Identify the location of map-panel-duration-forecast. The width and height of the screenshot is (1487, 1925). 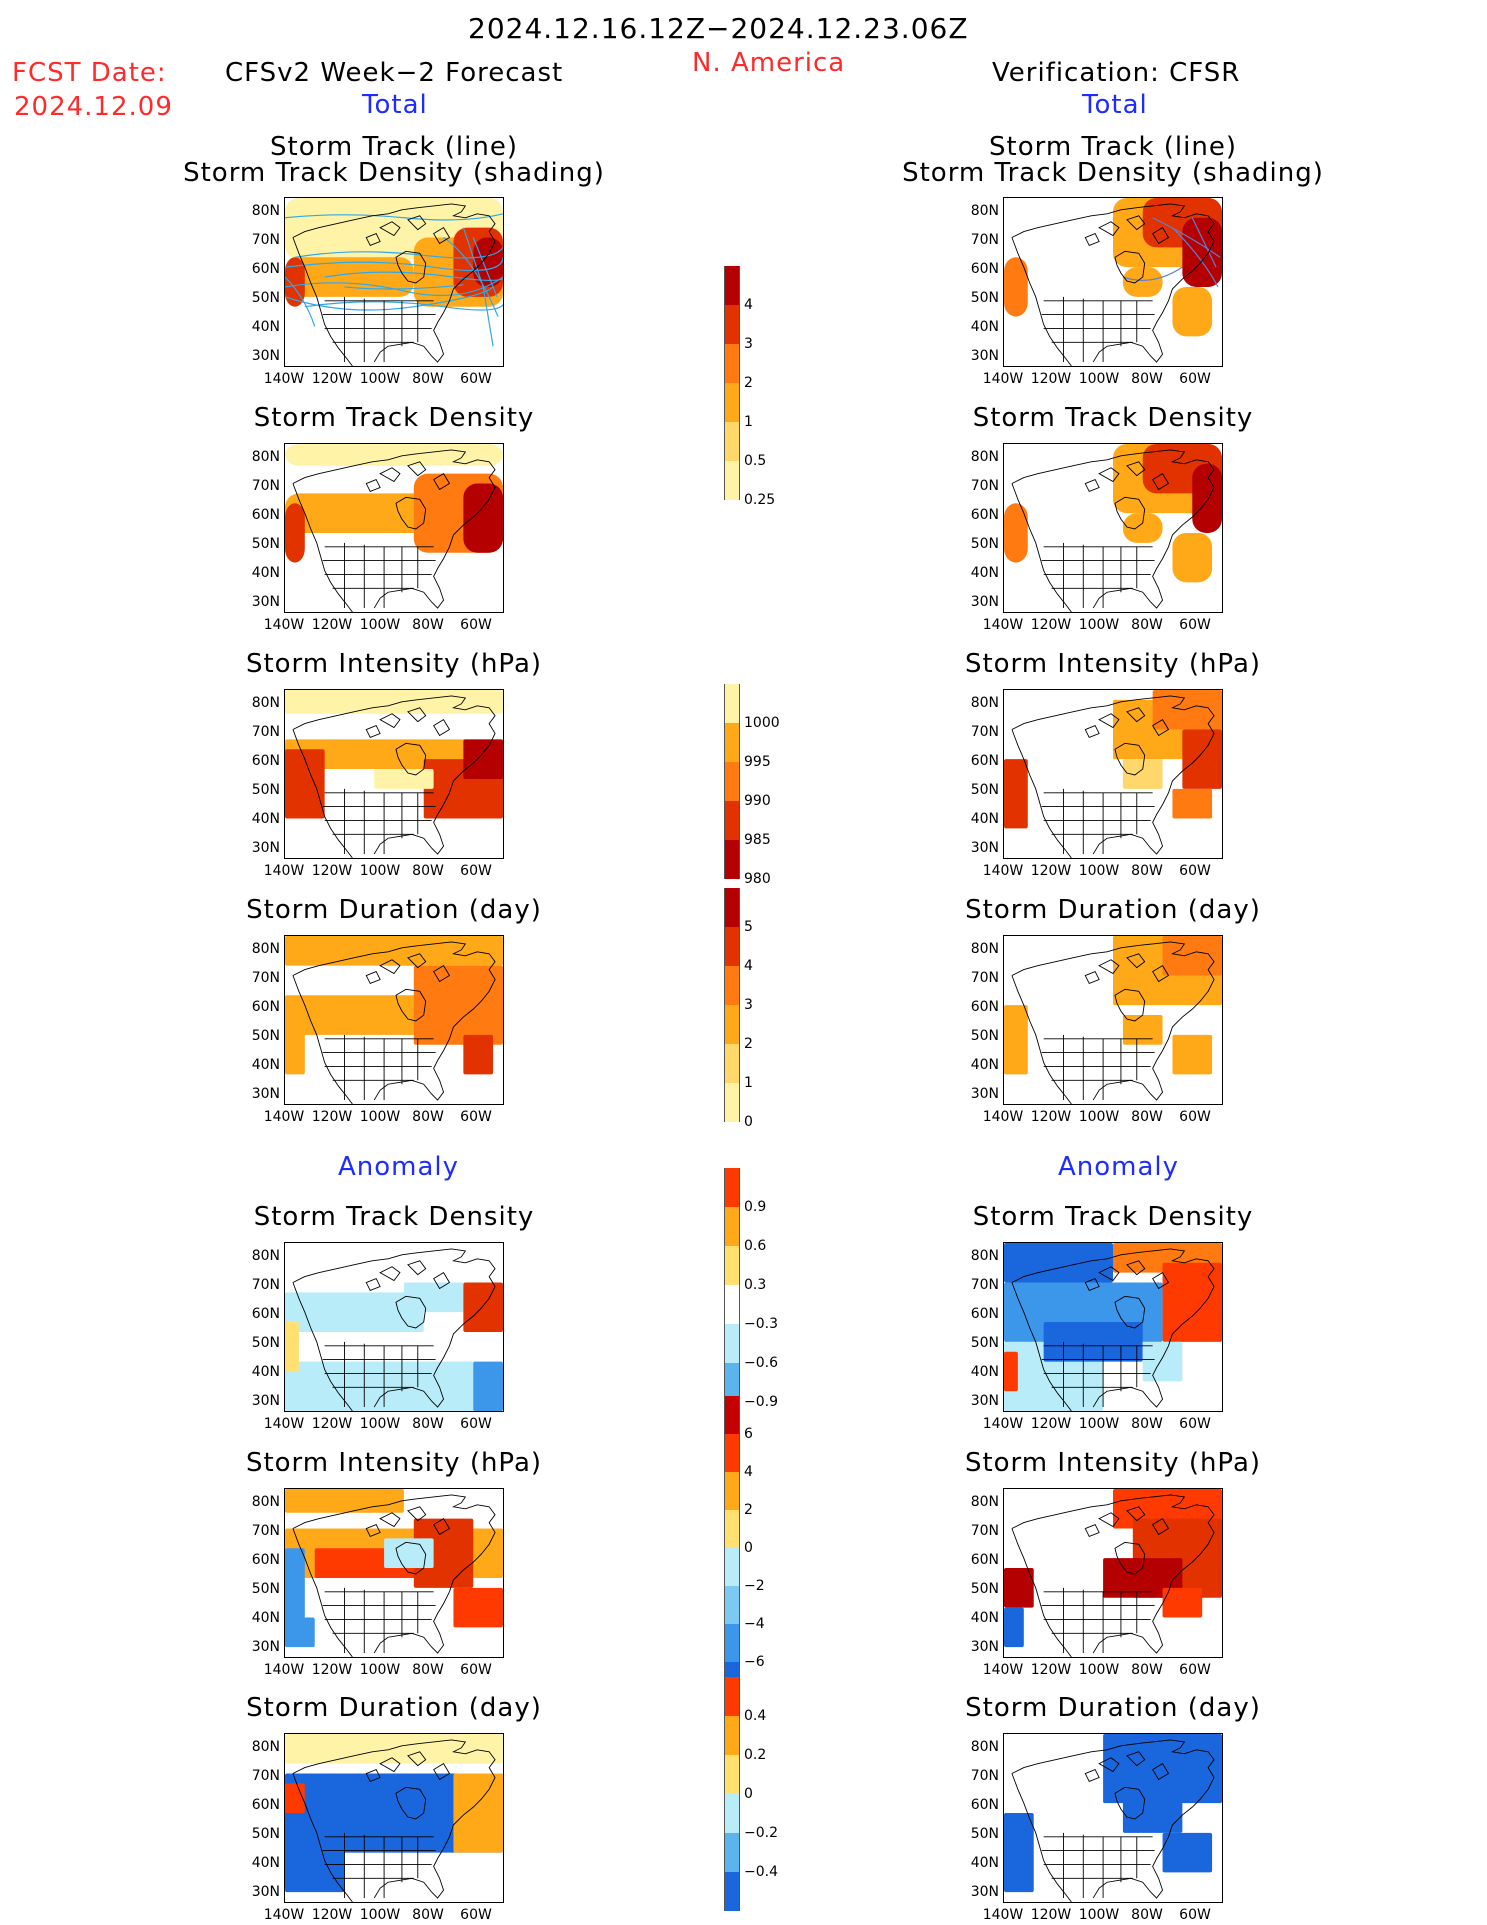
(394, 1020).